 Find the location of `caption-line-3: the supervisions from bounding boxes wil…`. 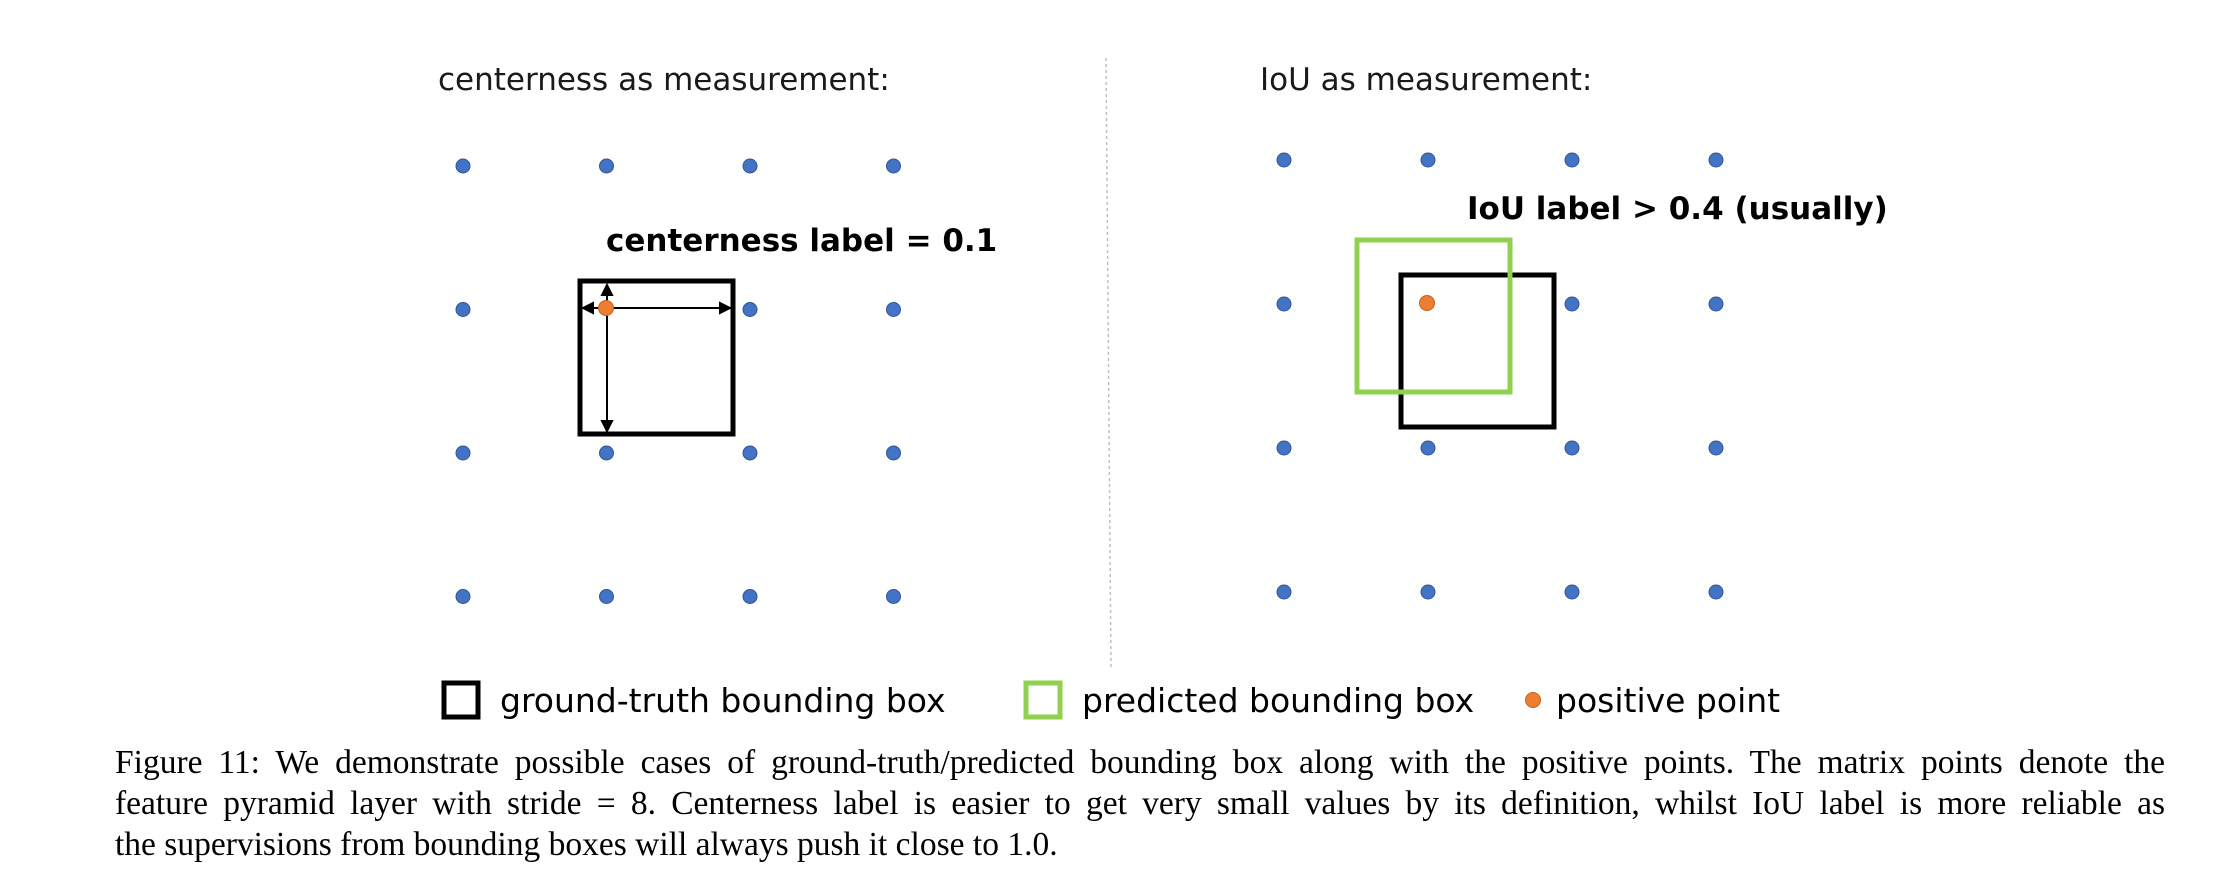

caption-line-3: the supervisions from bounding boxes wil… is located at coordinates (586, 844).